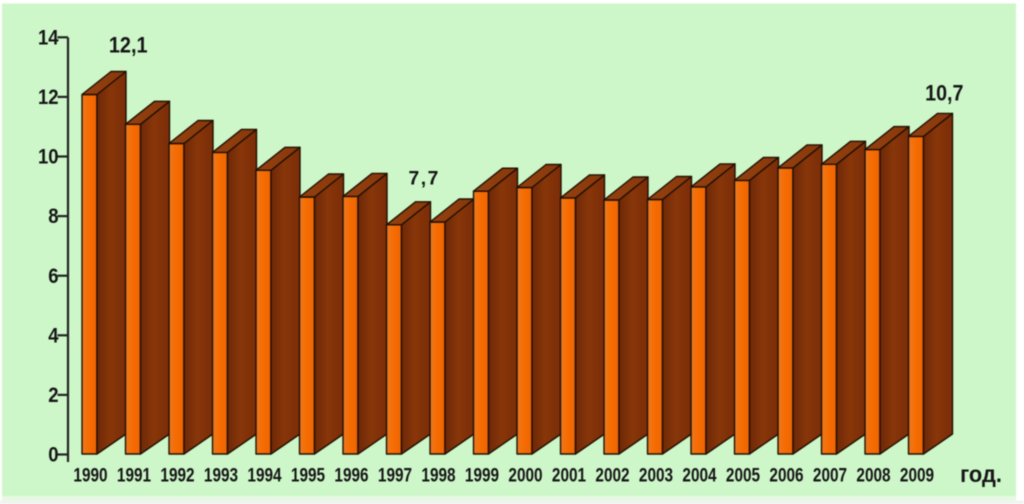 This screenshot has height=504, width=1024. What do you see at coordinates (53, 455) in the screenshot?
I see `svg-text: 0` at bounding box center [53, 455].